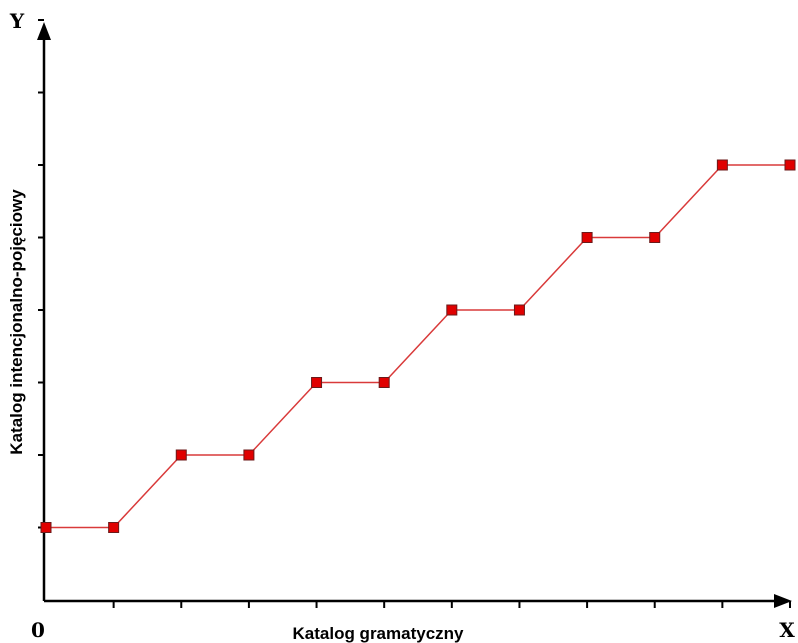 The width and height of the screenshot is (798, 643). What do you see at coordinates (16, 322) in the screenshot?
I see `y-axis-label: Katalog intencjonalno-pojęciowy` at bounding box center [16, 322].